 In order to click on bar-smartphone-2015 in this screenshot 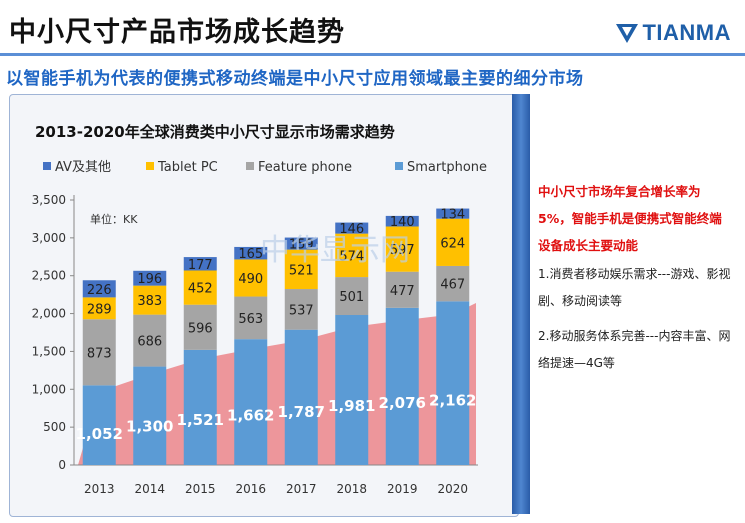, I will do `click(200, 407)`.